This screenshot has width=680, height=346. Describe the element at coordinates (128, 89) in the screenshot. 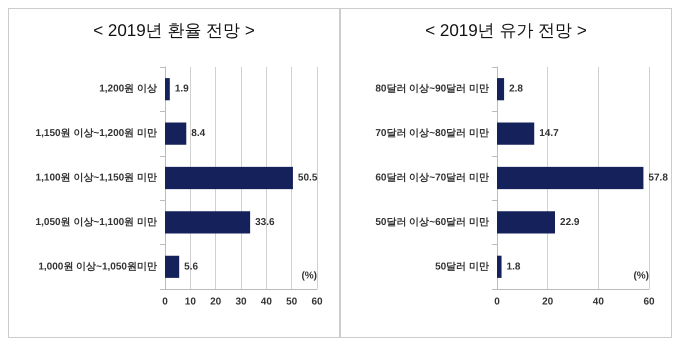

I see `y-tick-label: 1,200원 이상` at that location.